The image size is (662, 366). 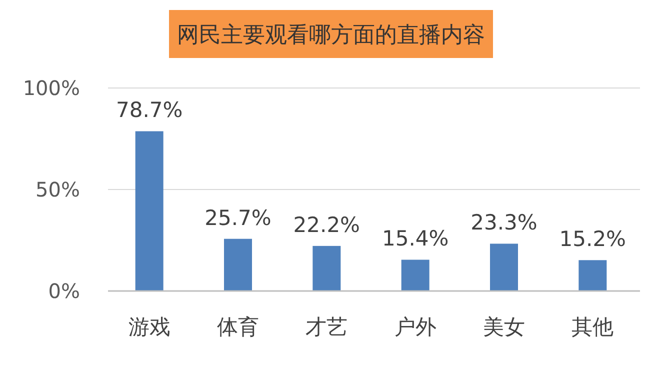 What do you see at coordinates (64, 291) in the screenshot?
I see `y-tick-label: 0%` at bounding box center [64, 291].